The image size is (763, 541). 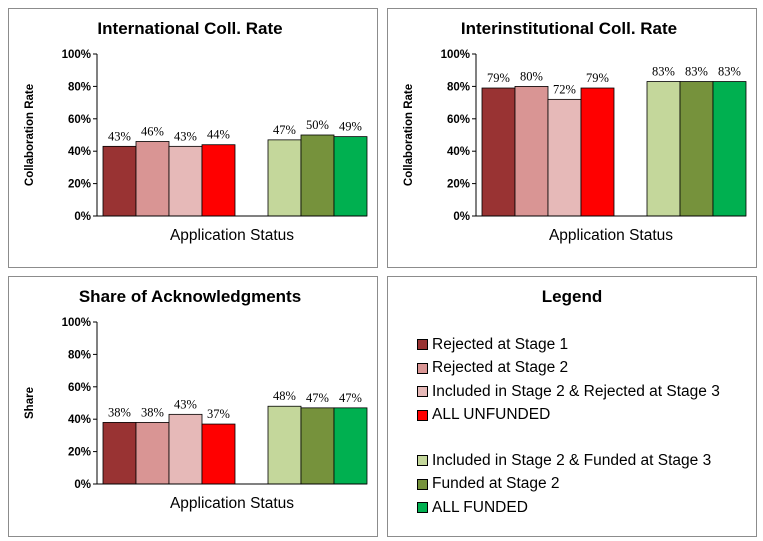 I want to click on legend-label: ALL UNFUNDED, so click(x=491, y=415).